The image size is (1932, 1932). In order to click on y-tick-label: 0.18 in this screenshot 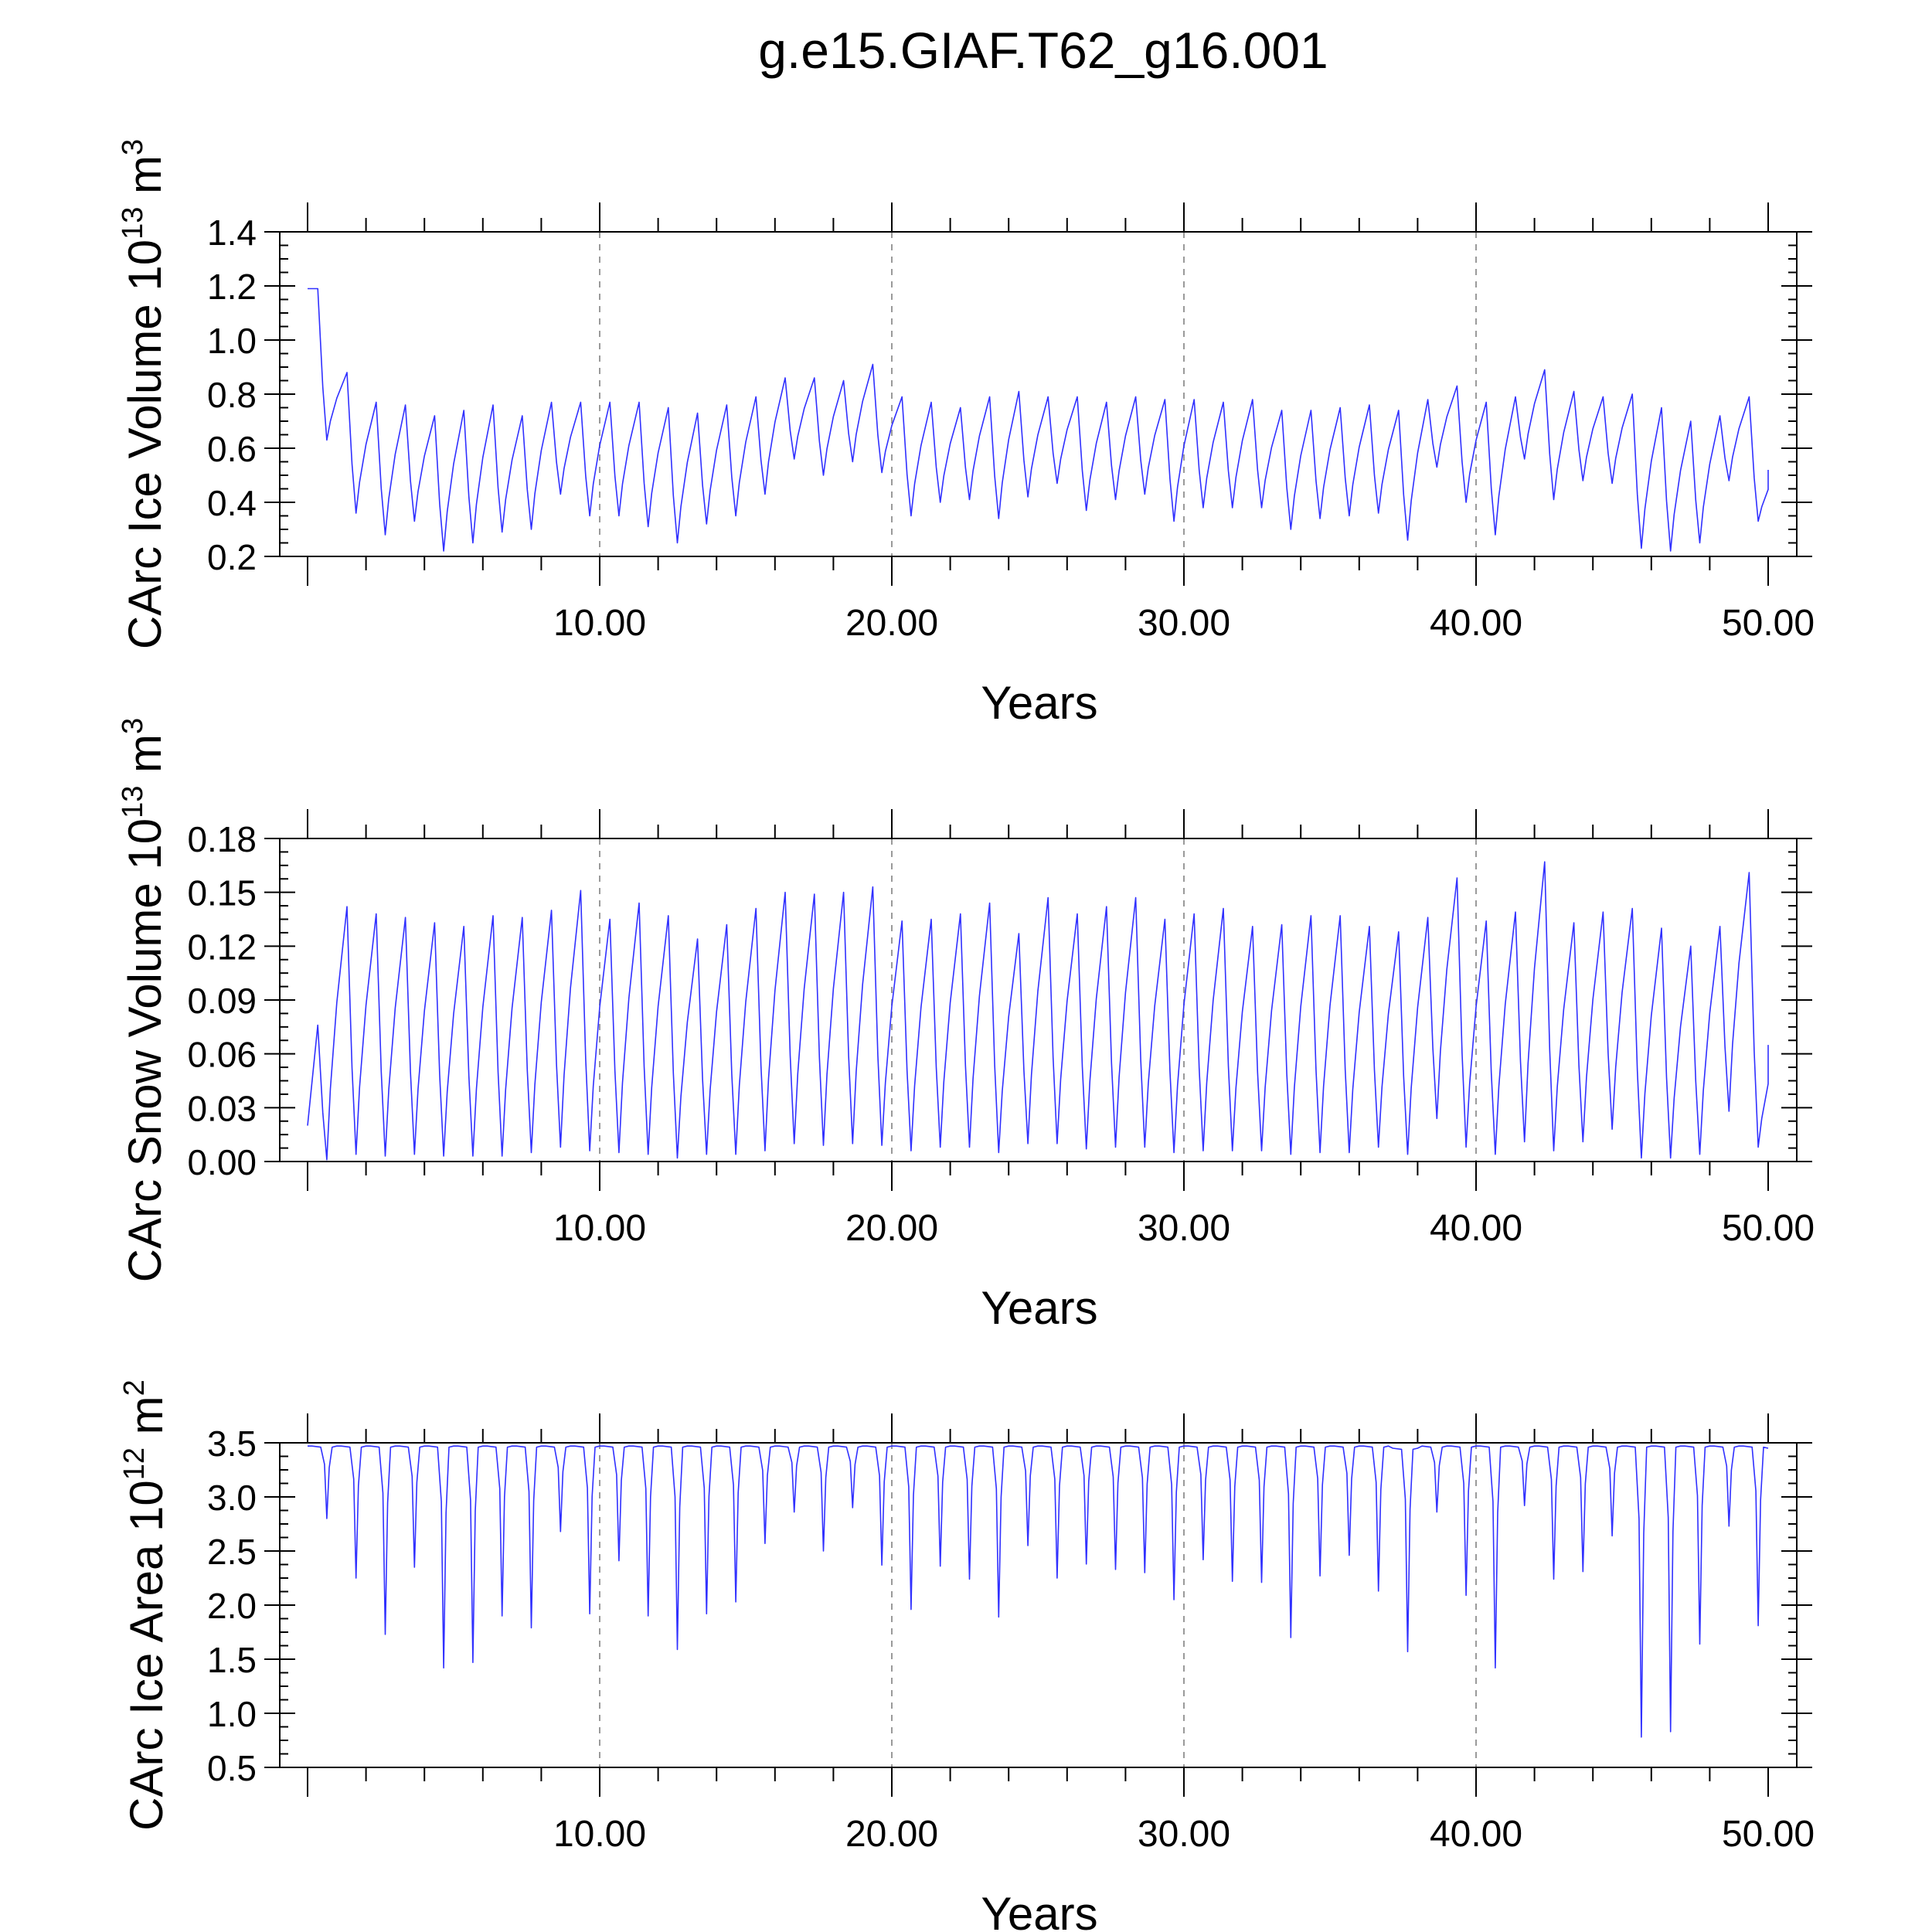, I will do `click(222, 839)`.